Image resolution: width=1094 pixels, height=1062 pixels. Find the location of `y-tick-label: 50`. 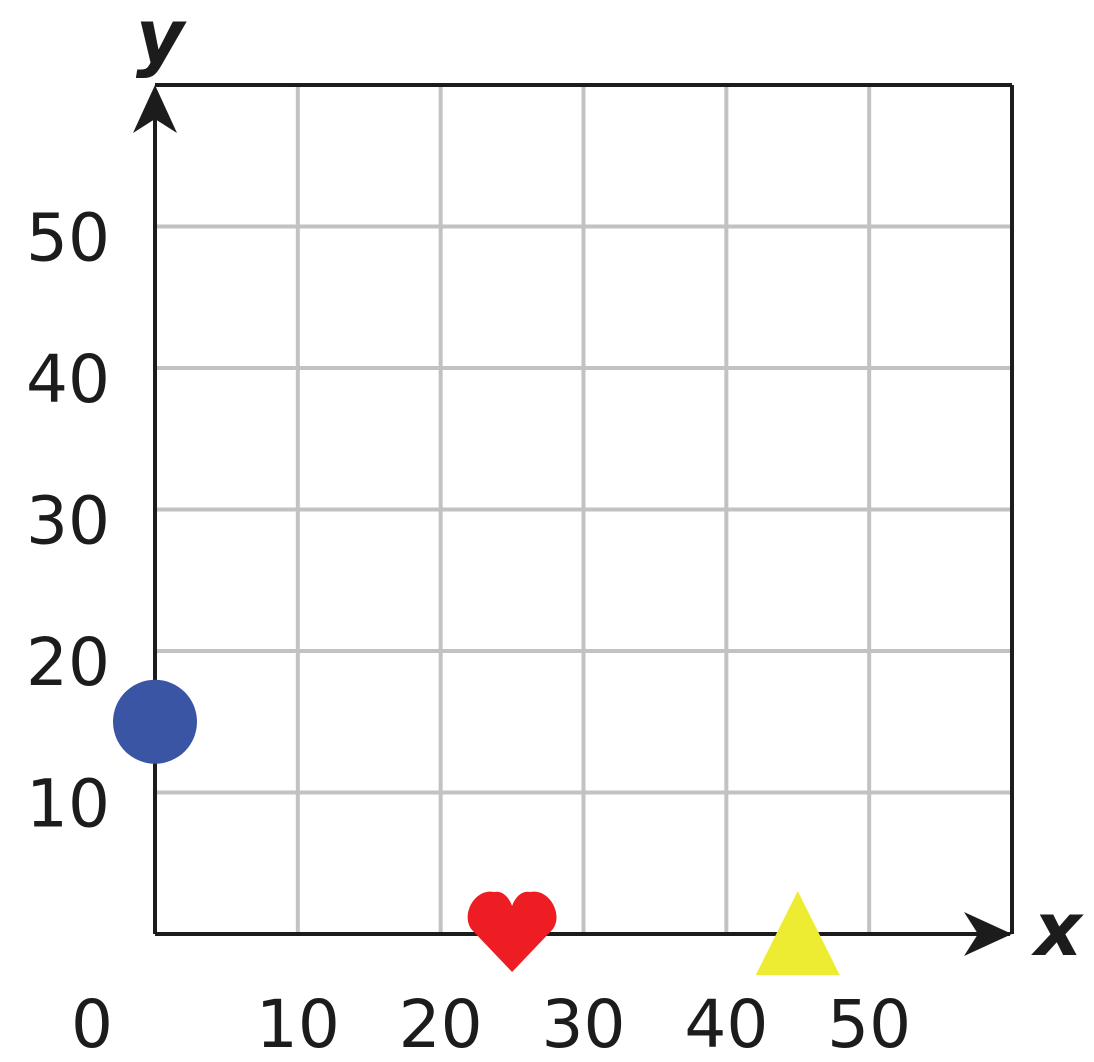

y-tick-label: 50 is located at coordinates (68, 238).